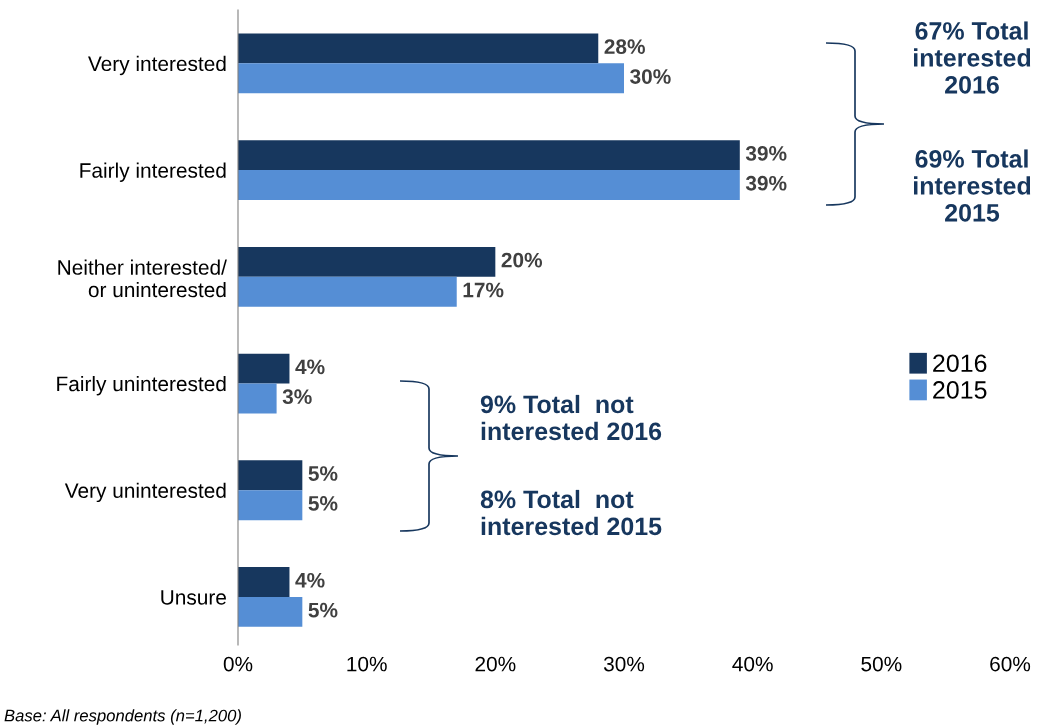 The image size is (1038, 726). I want to click on data-label: 20%, so click(522, 260).